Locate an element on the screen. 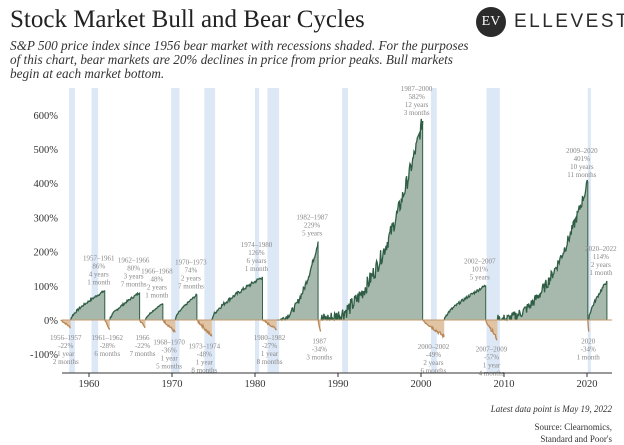  cycle-label-line: 2009–2020 is located at coordinates (582, 151).